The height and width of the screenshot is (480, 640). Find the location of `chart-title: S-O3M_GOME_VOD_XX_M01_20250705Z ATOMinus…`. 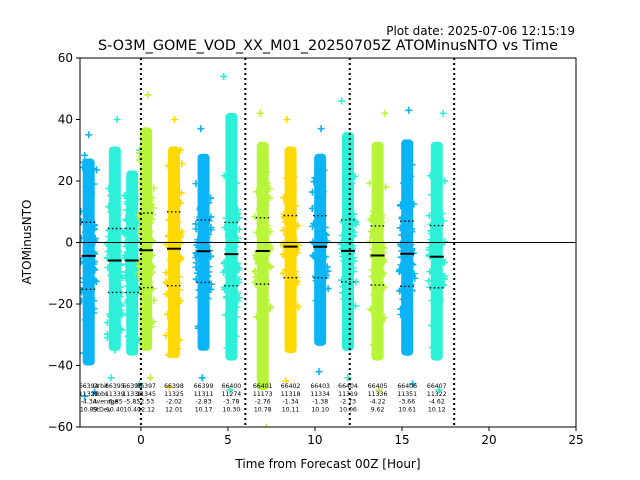

chart-title: S-O3M_GOME_VOD_XX_M01_20250705Z ATOMinus… is located at coordinates (328, 46).